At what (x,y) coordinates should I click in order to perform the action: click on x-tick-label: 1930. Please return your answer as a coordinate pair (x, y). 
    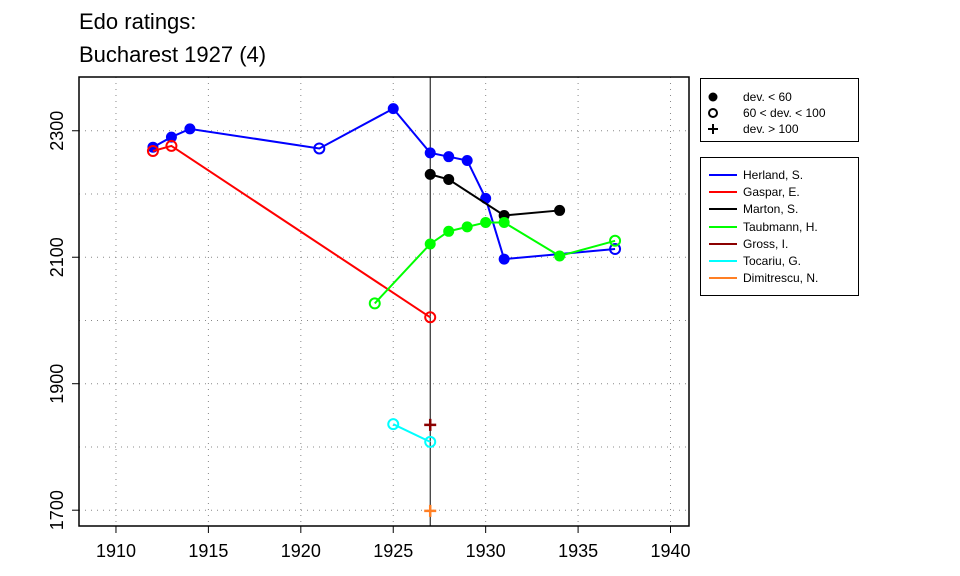
    Looking at the image, I should click on (486, 551).